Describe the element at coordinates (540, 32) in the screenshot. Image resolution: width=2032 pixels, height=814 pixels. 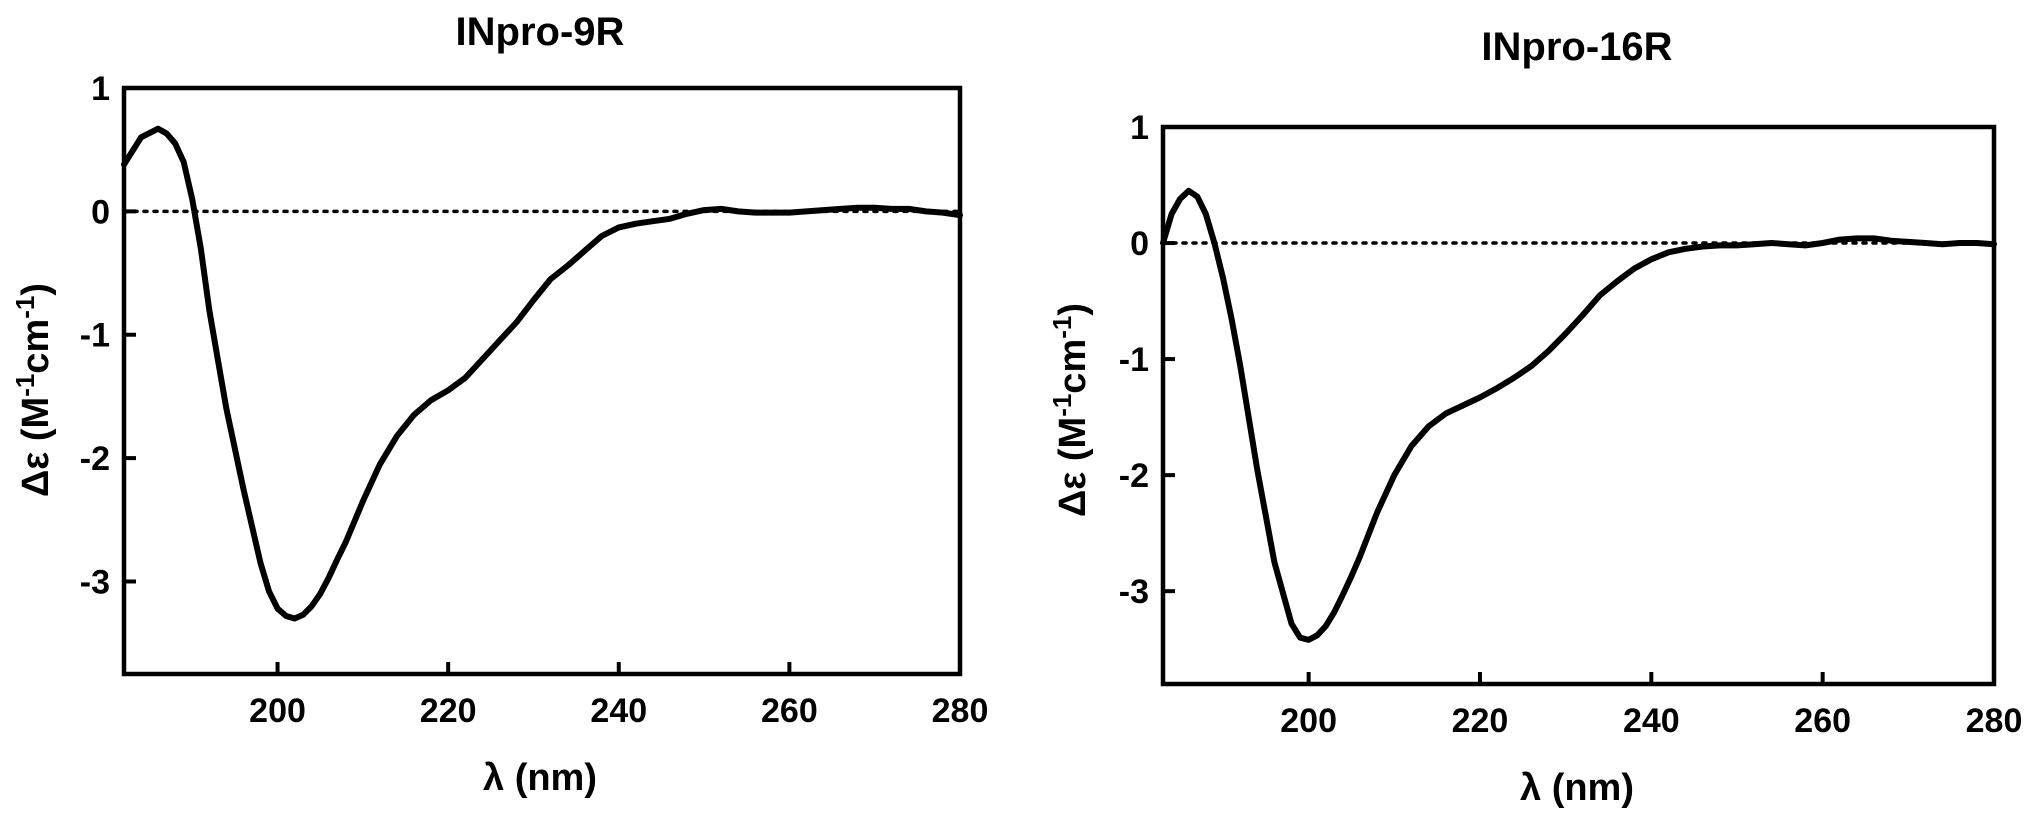
I see `chart-title: INpro-9R` at that location.